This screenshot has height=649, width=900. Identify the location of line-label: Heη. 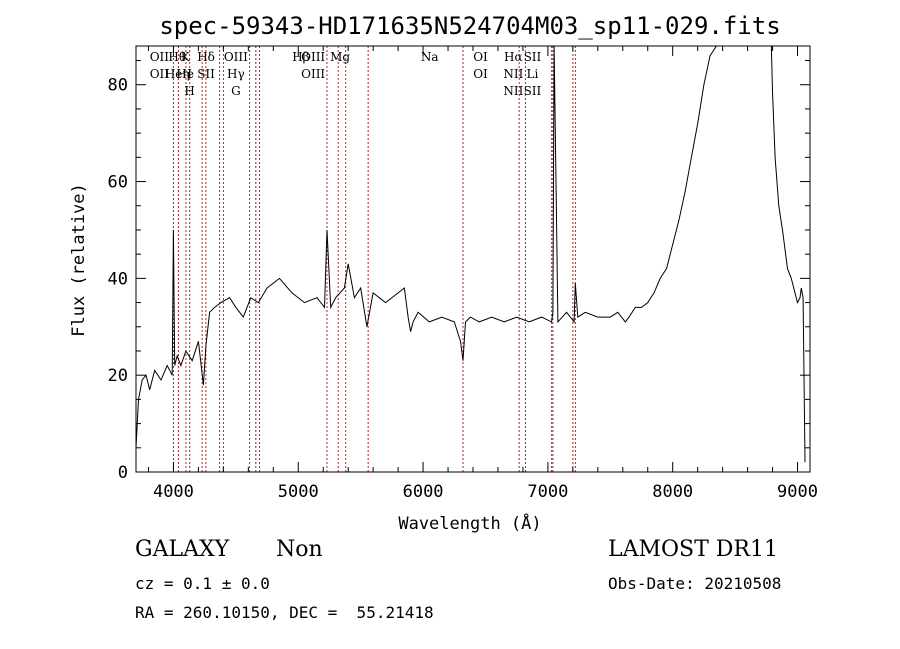
(177, 74).